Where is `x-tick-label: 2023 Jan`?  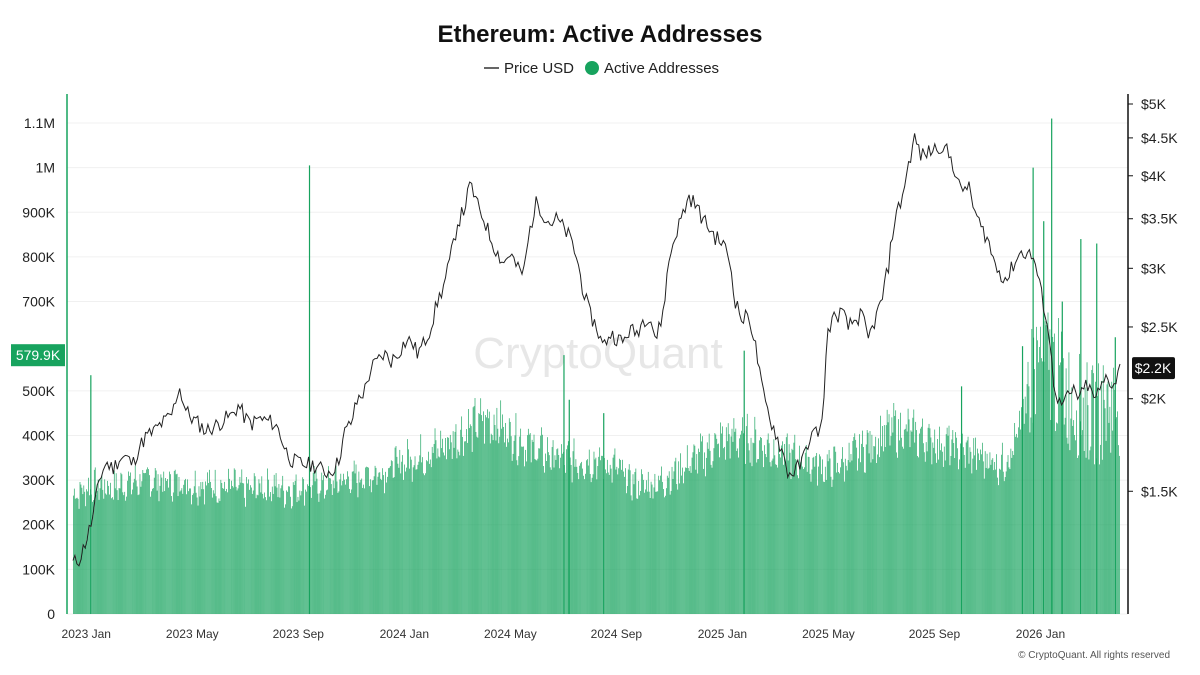 x-tick-label: 2023 Jan is located at coordinates (86, 634).